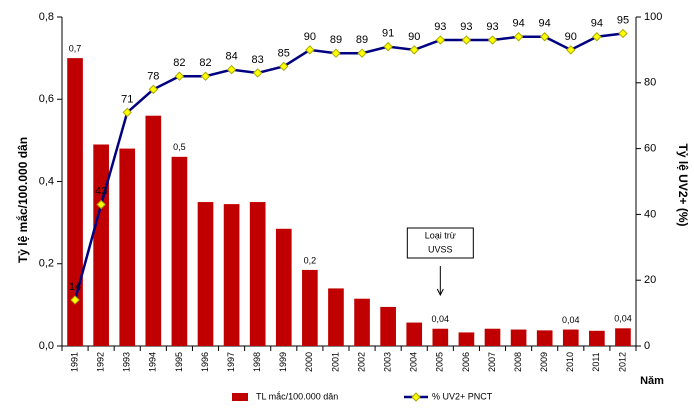 The height and width of the screenshot is (411, 694). I want to click on y2-tick-label: 100, so click(653, 17).